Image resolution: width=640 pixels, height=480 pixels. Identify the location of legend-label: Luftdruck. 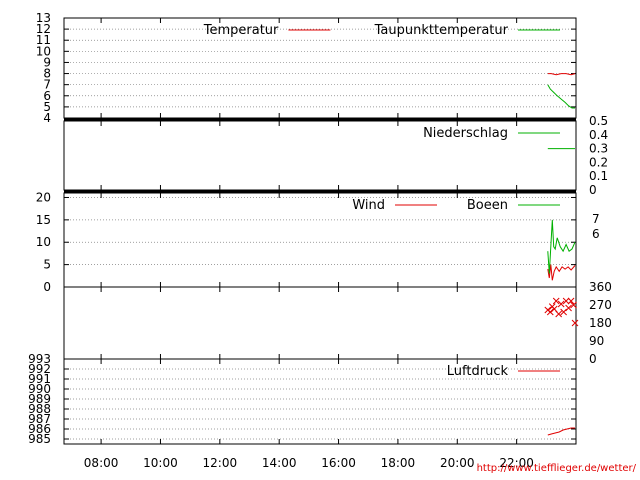
(478, 371).